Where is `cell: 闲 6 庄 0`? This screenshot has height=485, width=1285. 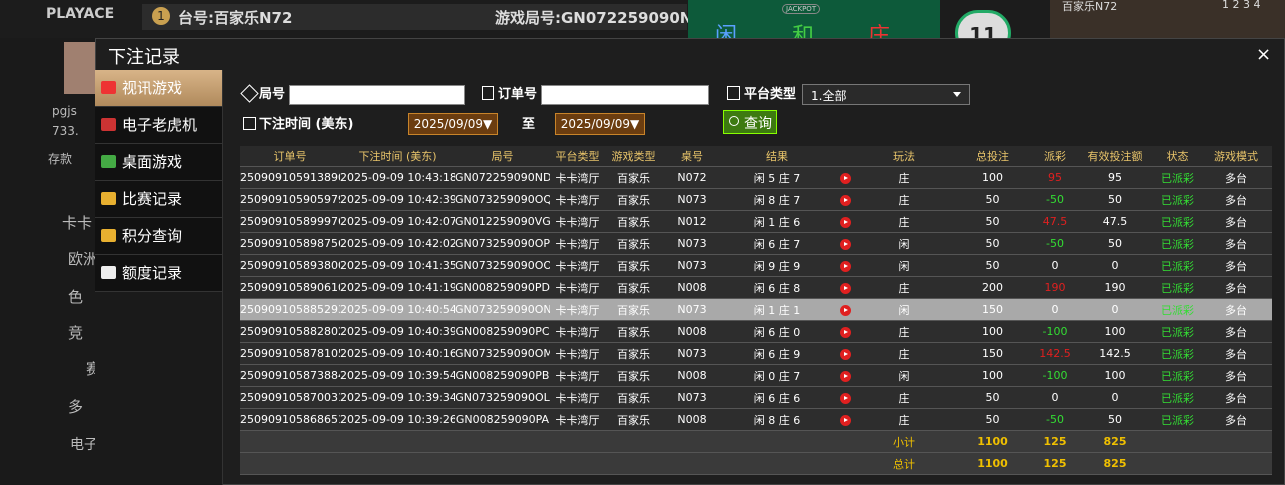
cell: 闲 6 庄 0 is located at coordinates (777, 331).